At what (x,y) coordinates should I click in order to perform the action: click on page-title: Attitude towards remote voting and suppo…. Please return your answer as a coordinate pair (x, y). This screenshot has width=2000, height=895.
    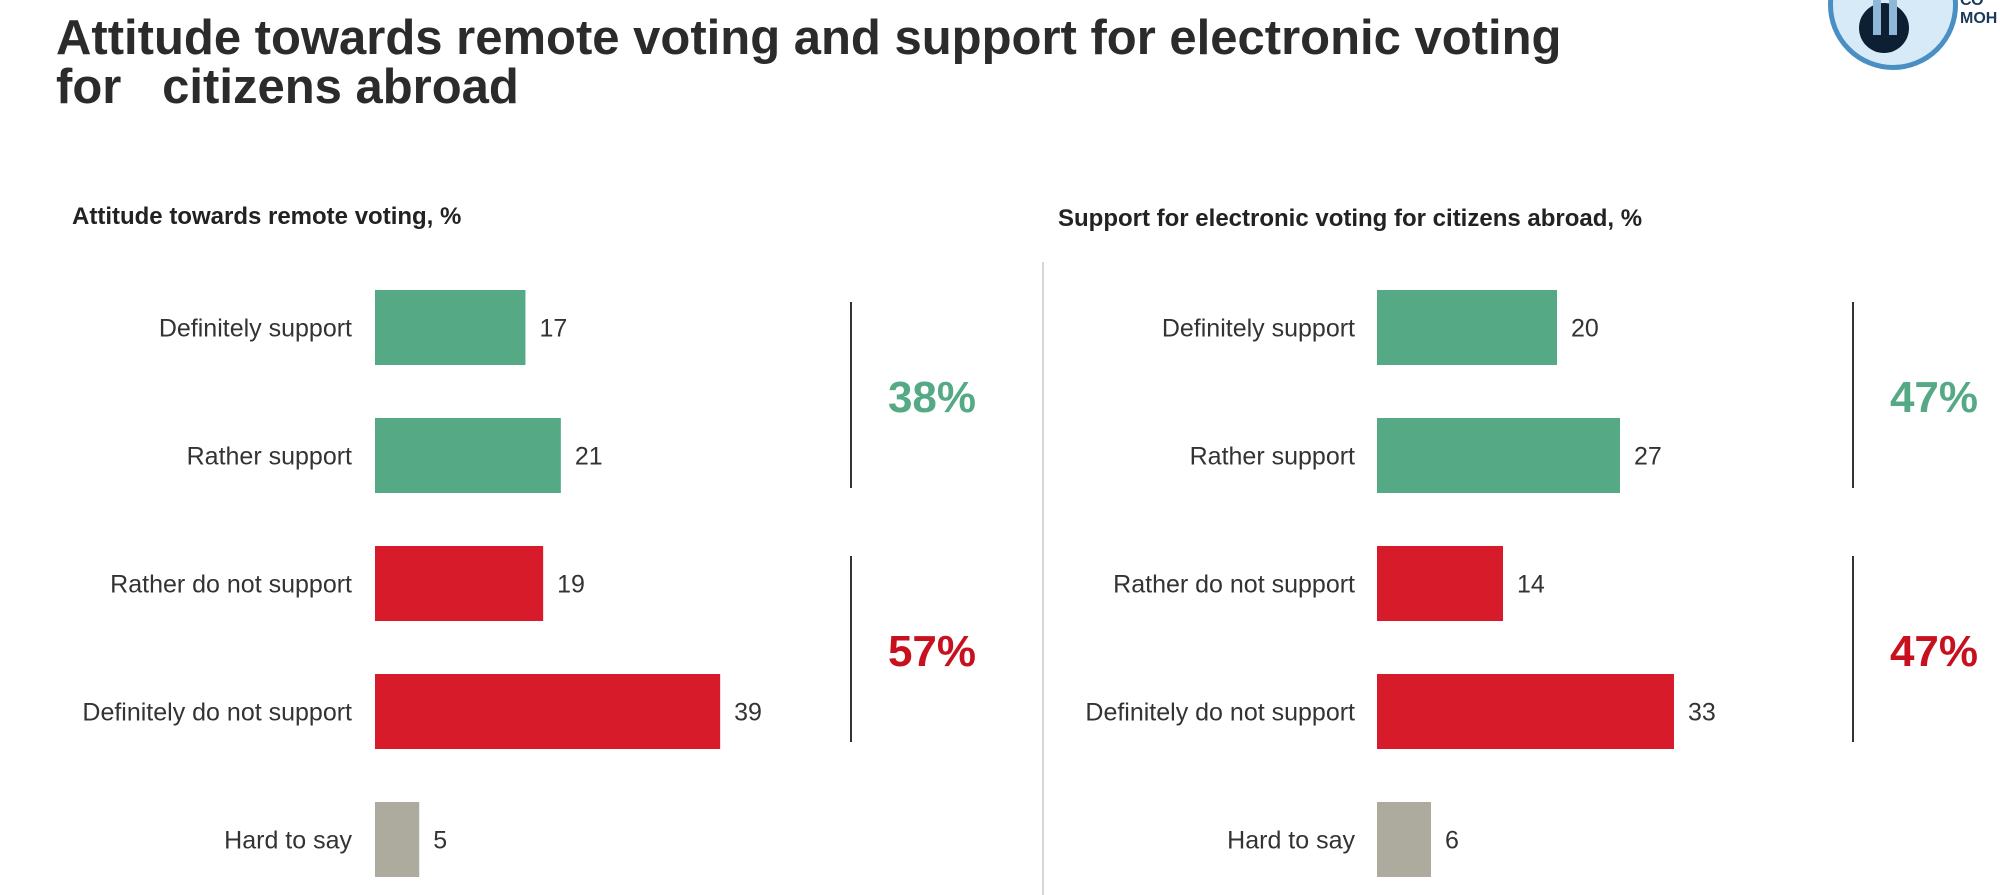
    Looking at the image, I should click on (808, 63).